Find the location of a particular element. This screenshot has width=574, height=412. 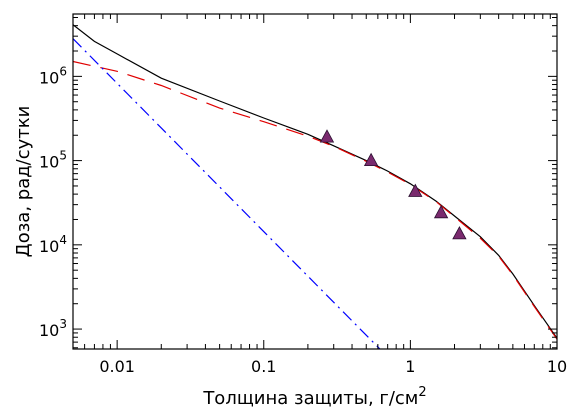

y-tick-label: 10⁴ is located at coordinates (53, 244).